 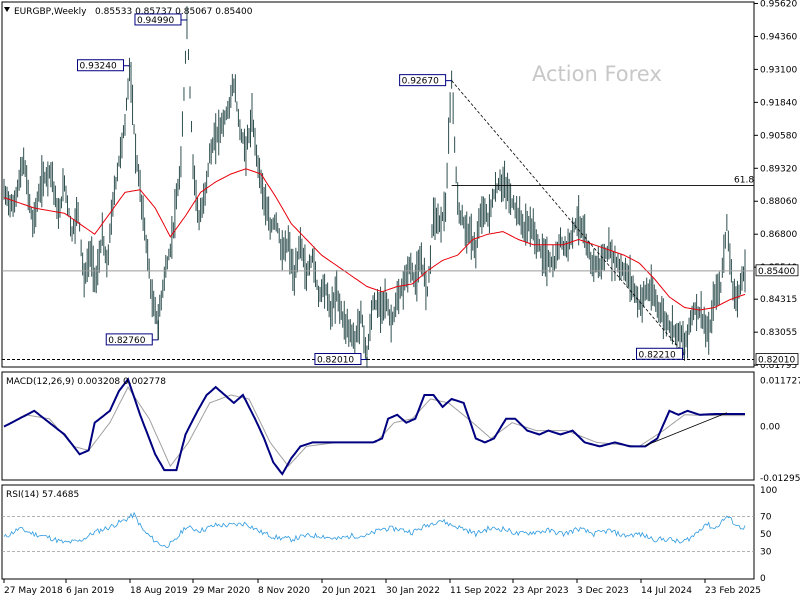 What do you see at coordinates (778, 4) in the screenshot?
I see `price-axis-label: 0.95620` at bounding box center [778, 4].